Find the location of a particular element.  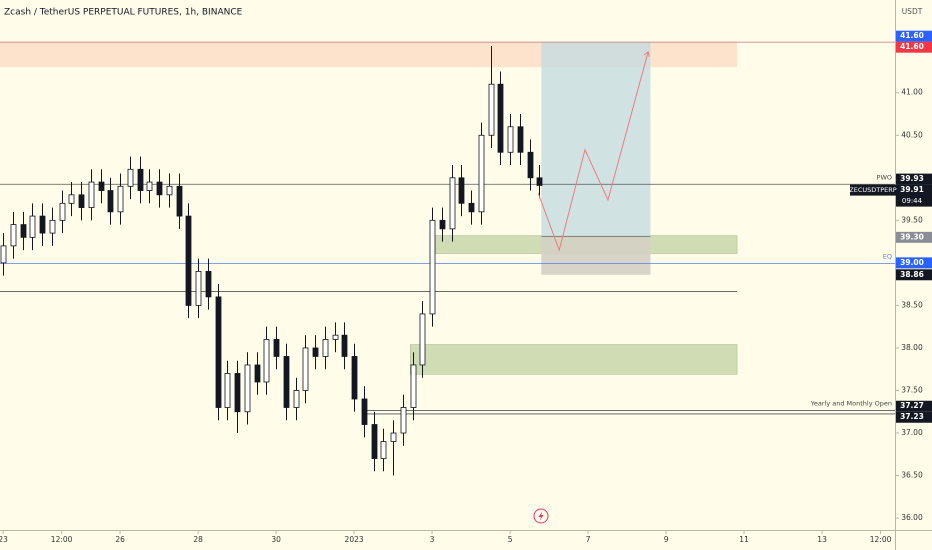

level-label: Yearly and Monthly Open is located at coordinates (851, 404).